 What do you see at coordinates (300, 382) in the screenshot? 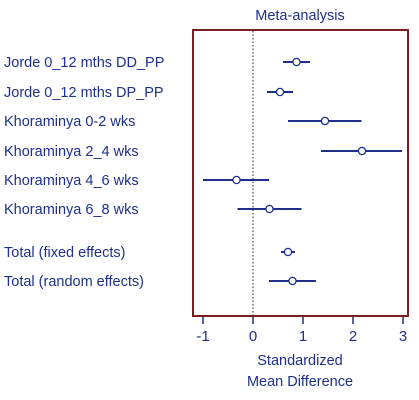
I see `x-axis-title-line-2: Mean Difference` at bounding box center [300, 382].